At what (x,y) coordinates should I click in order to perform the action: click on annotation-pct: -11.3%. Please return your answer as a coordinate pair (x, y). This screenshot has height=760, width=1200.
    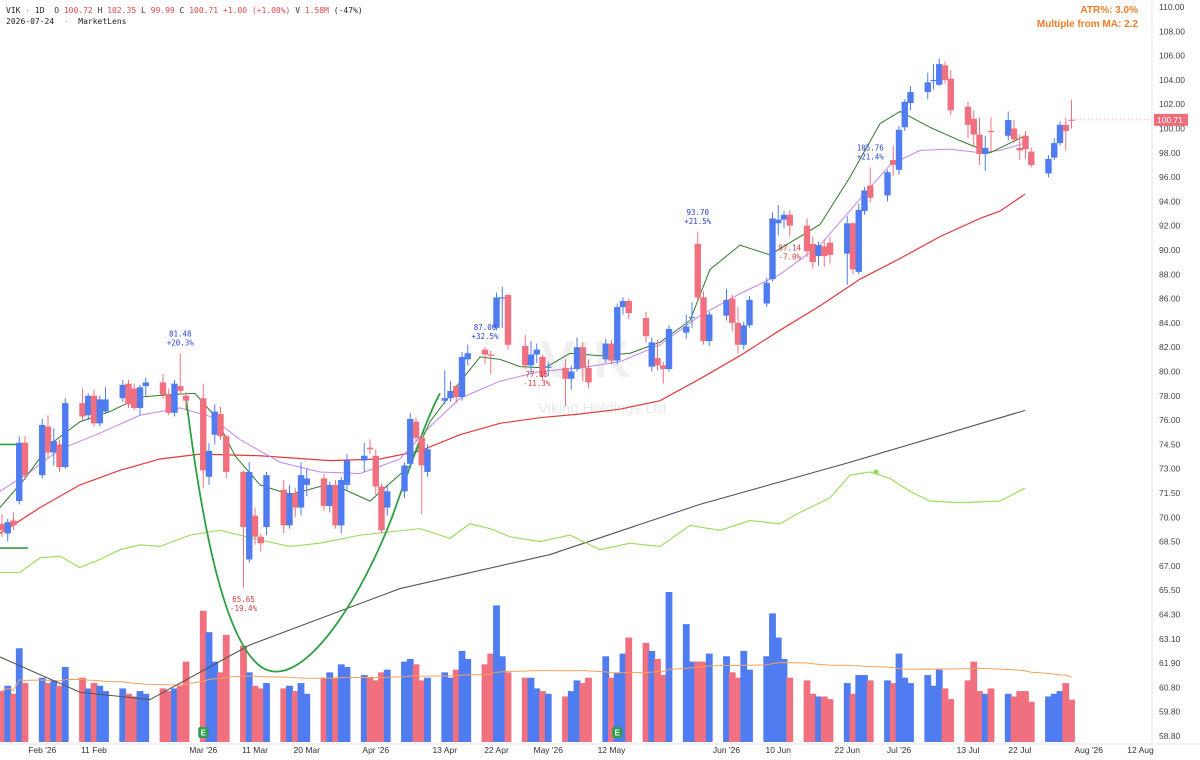
    Looking at the image, I should click on (537, 383).